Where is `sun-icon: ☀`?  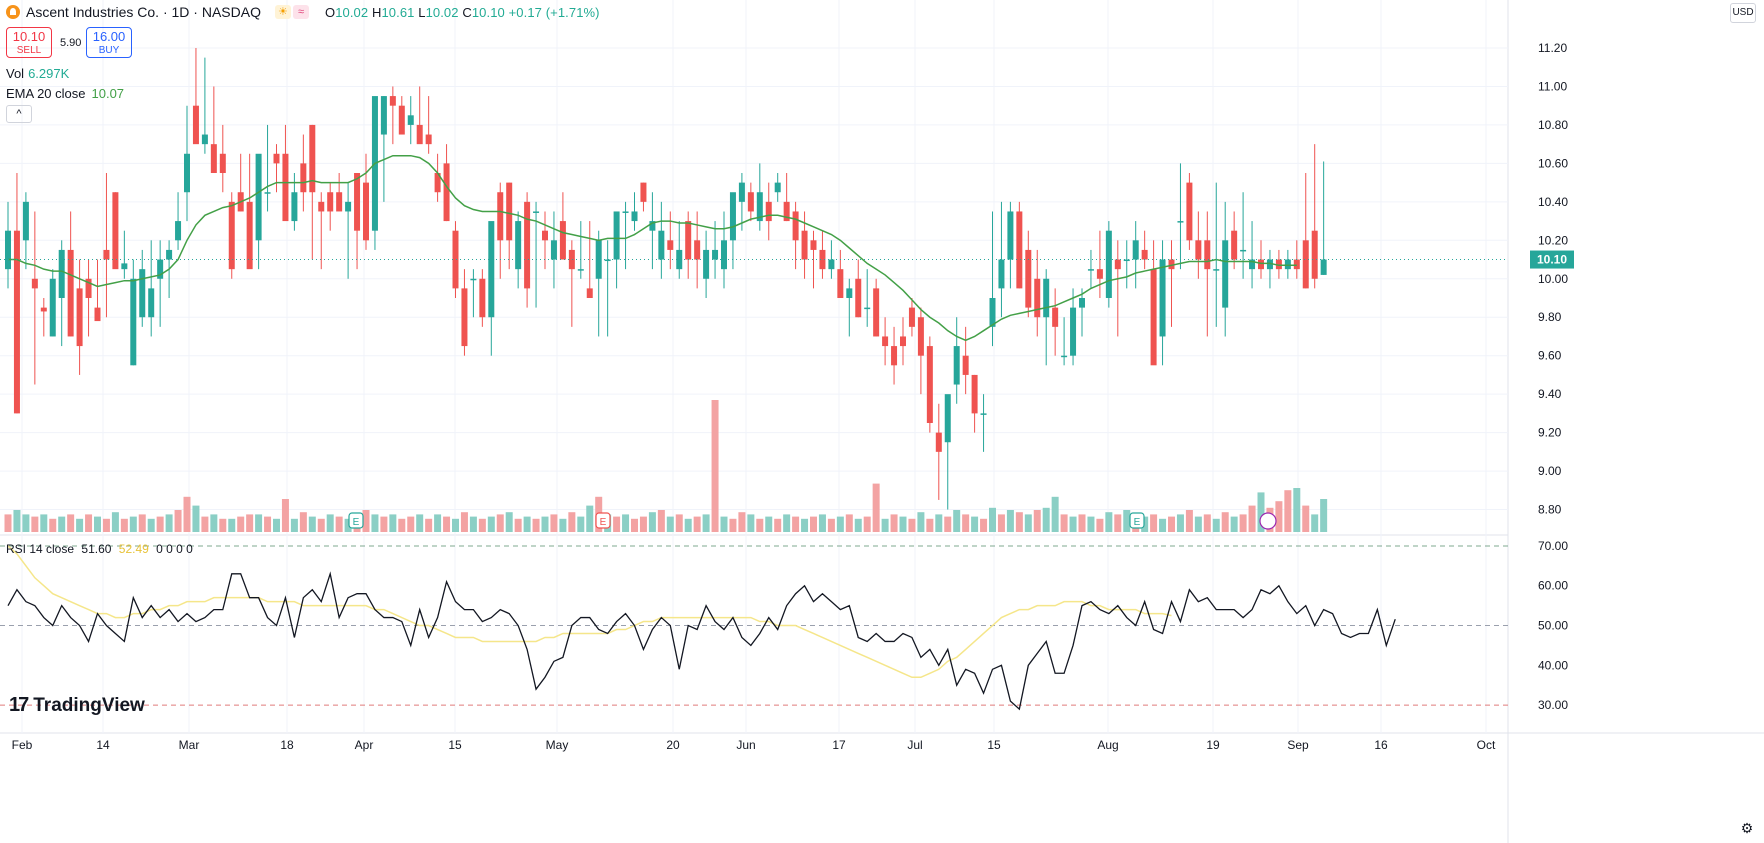 sun-icon: ☀ is located at coordinates (282, 12).